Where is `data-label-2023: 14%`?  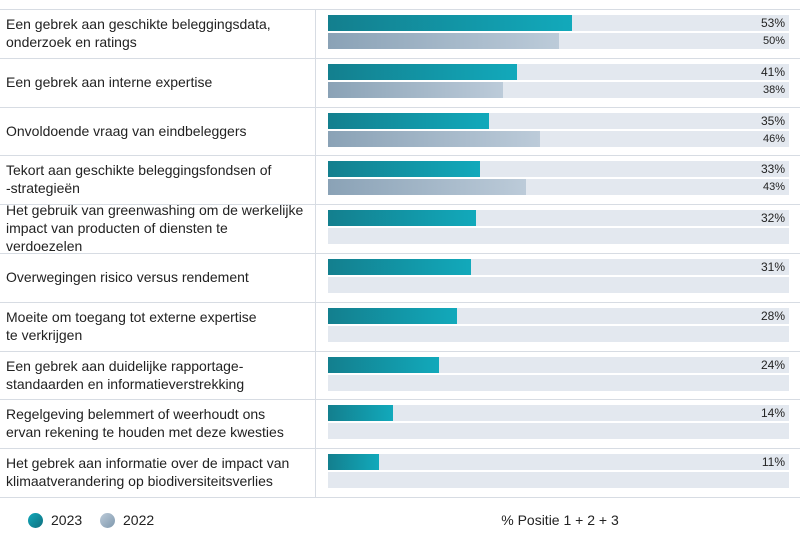
data-label-2023: 14% is located at coordinates (772, 413).